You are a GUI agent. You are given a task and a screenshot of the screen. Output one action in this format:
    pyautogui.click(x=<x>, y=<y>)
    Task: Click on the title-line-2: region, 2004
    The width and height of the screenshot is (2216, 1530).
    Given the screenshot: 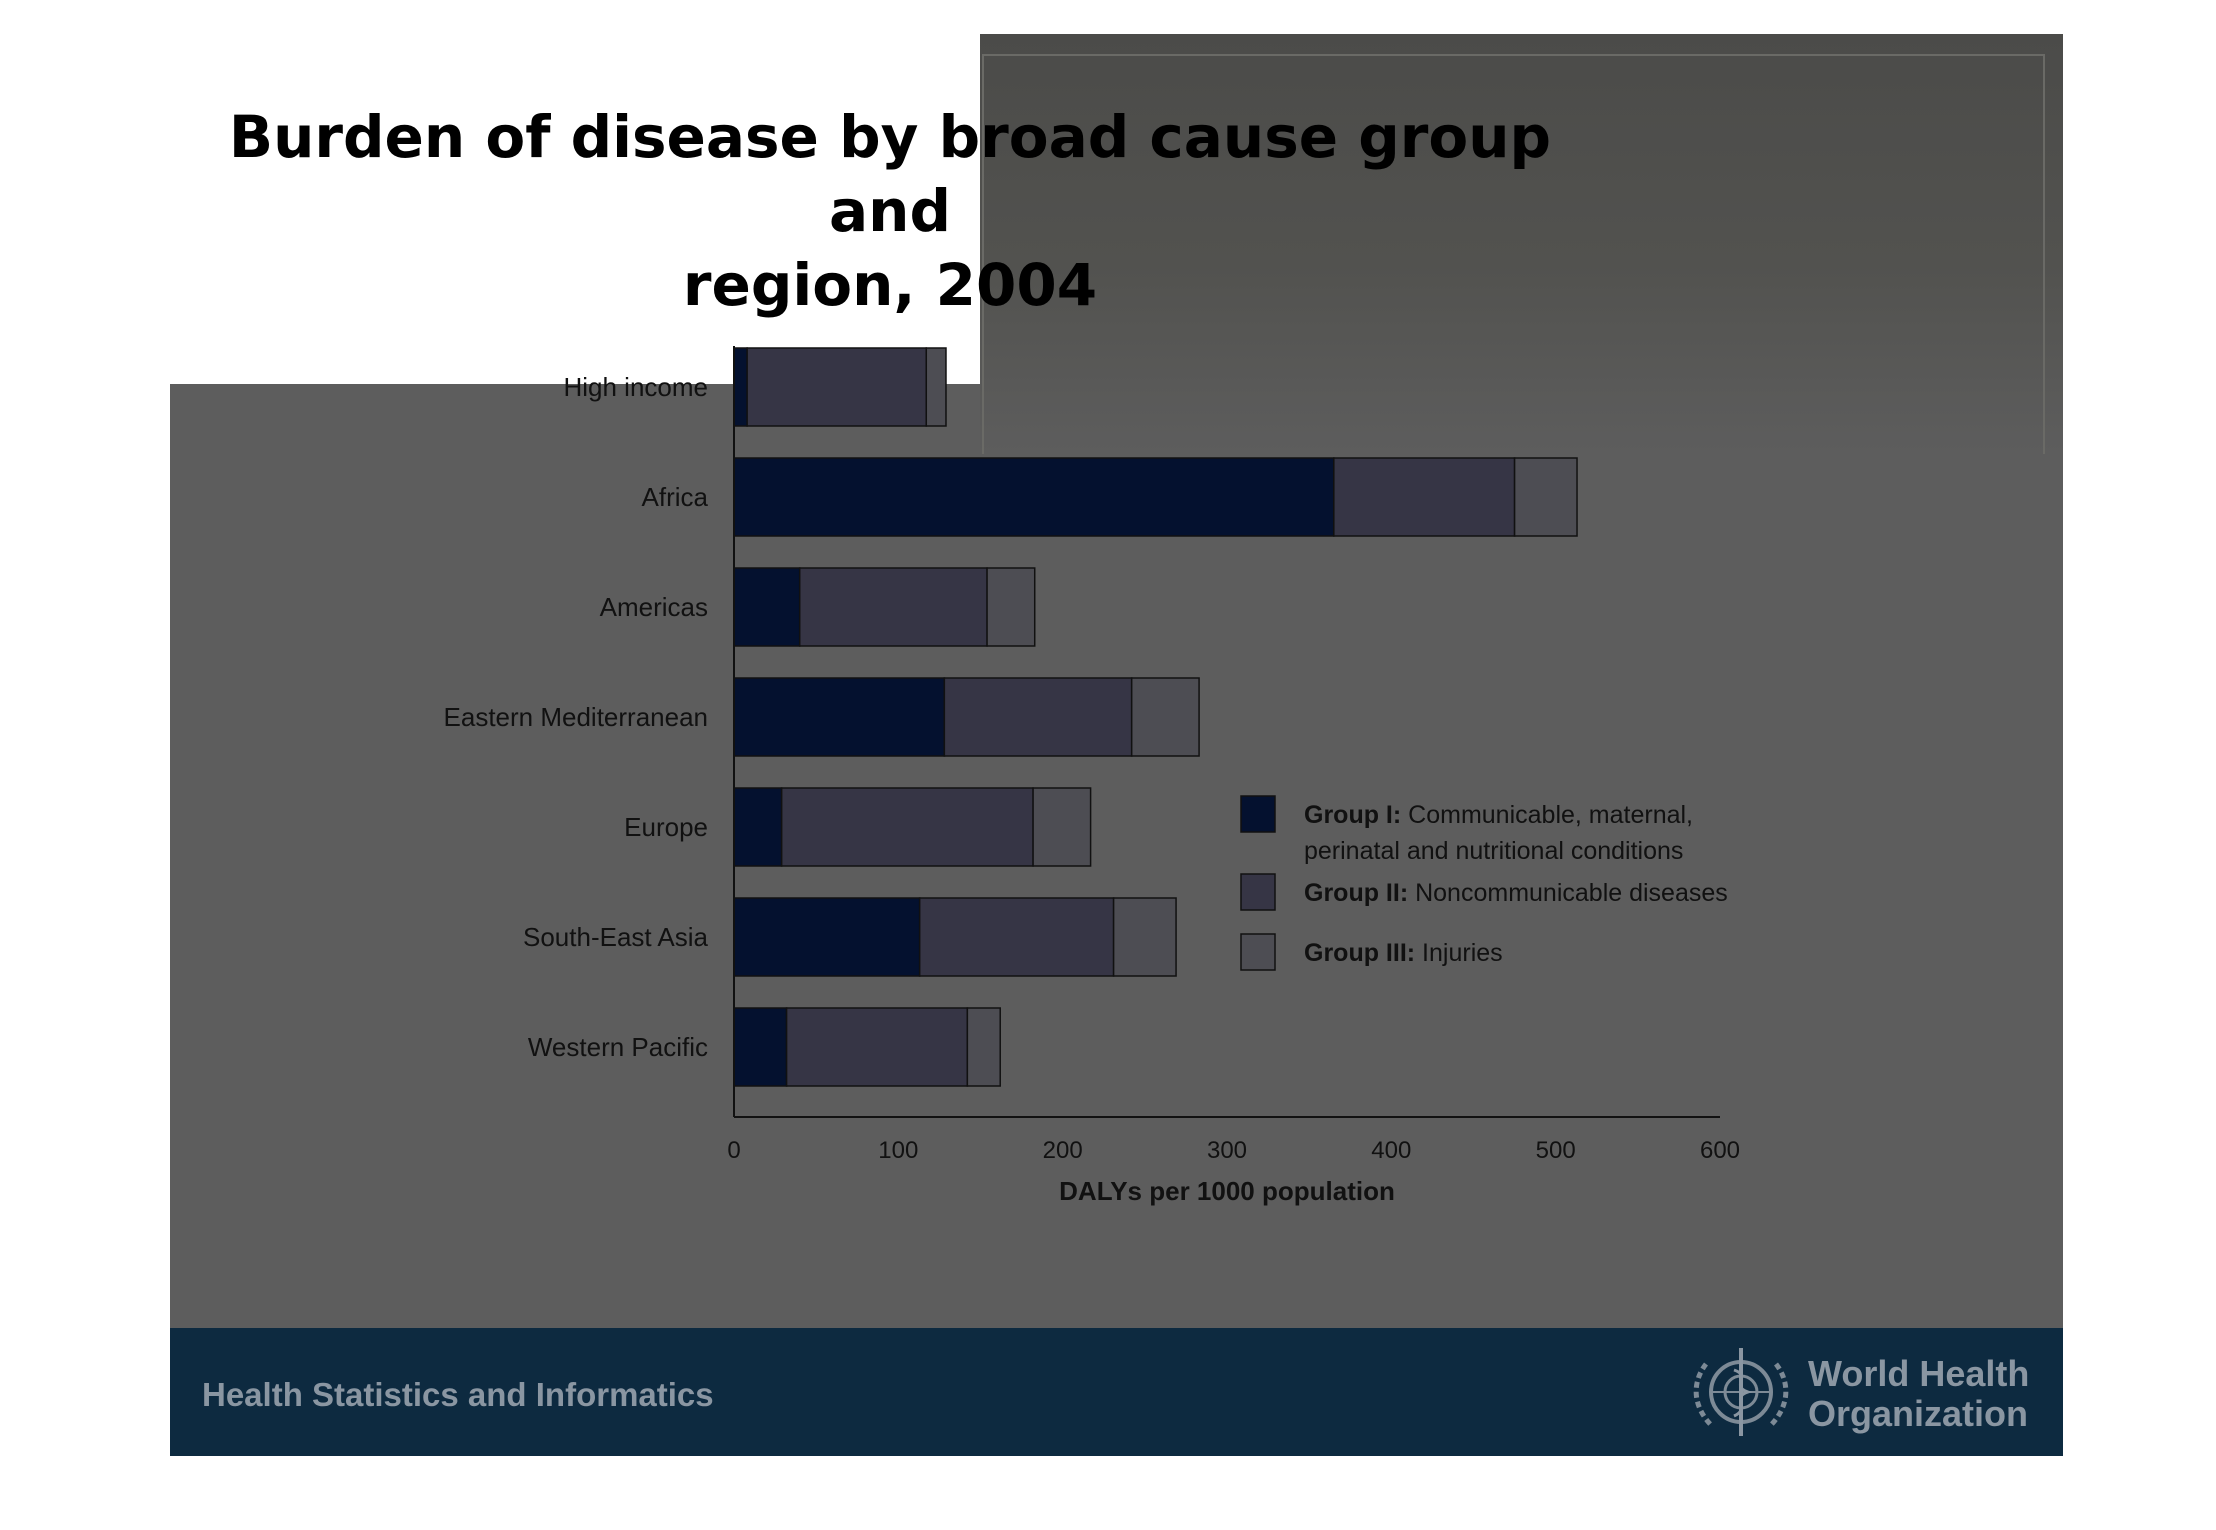 What is the action you would take?
    pyautogui.click(x=890, y=285)
    